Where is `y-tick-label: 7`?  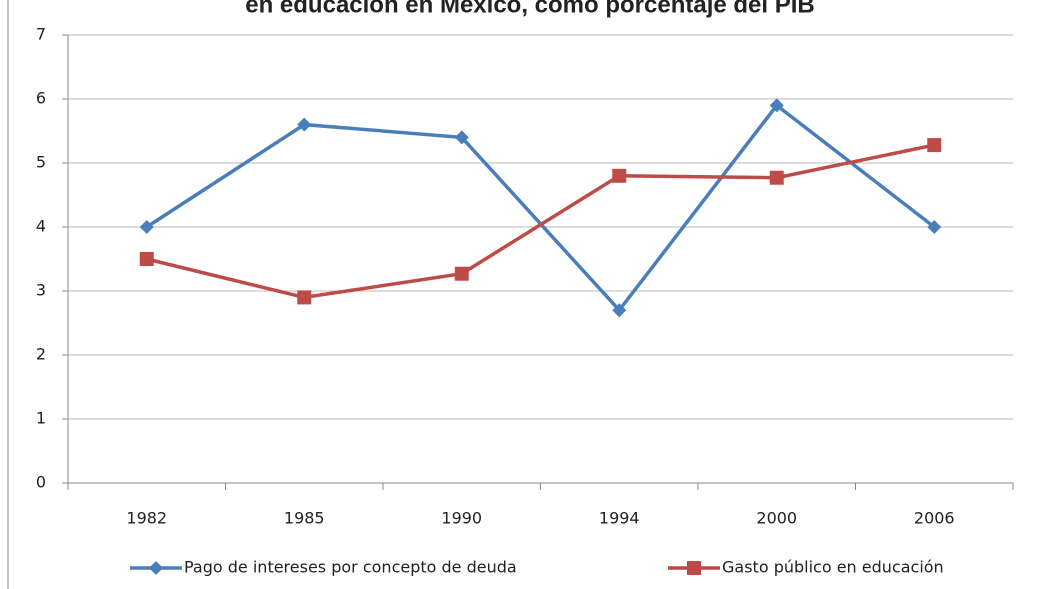 y-tick-label: 7 is located at coordinates (41, 34).